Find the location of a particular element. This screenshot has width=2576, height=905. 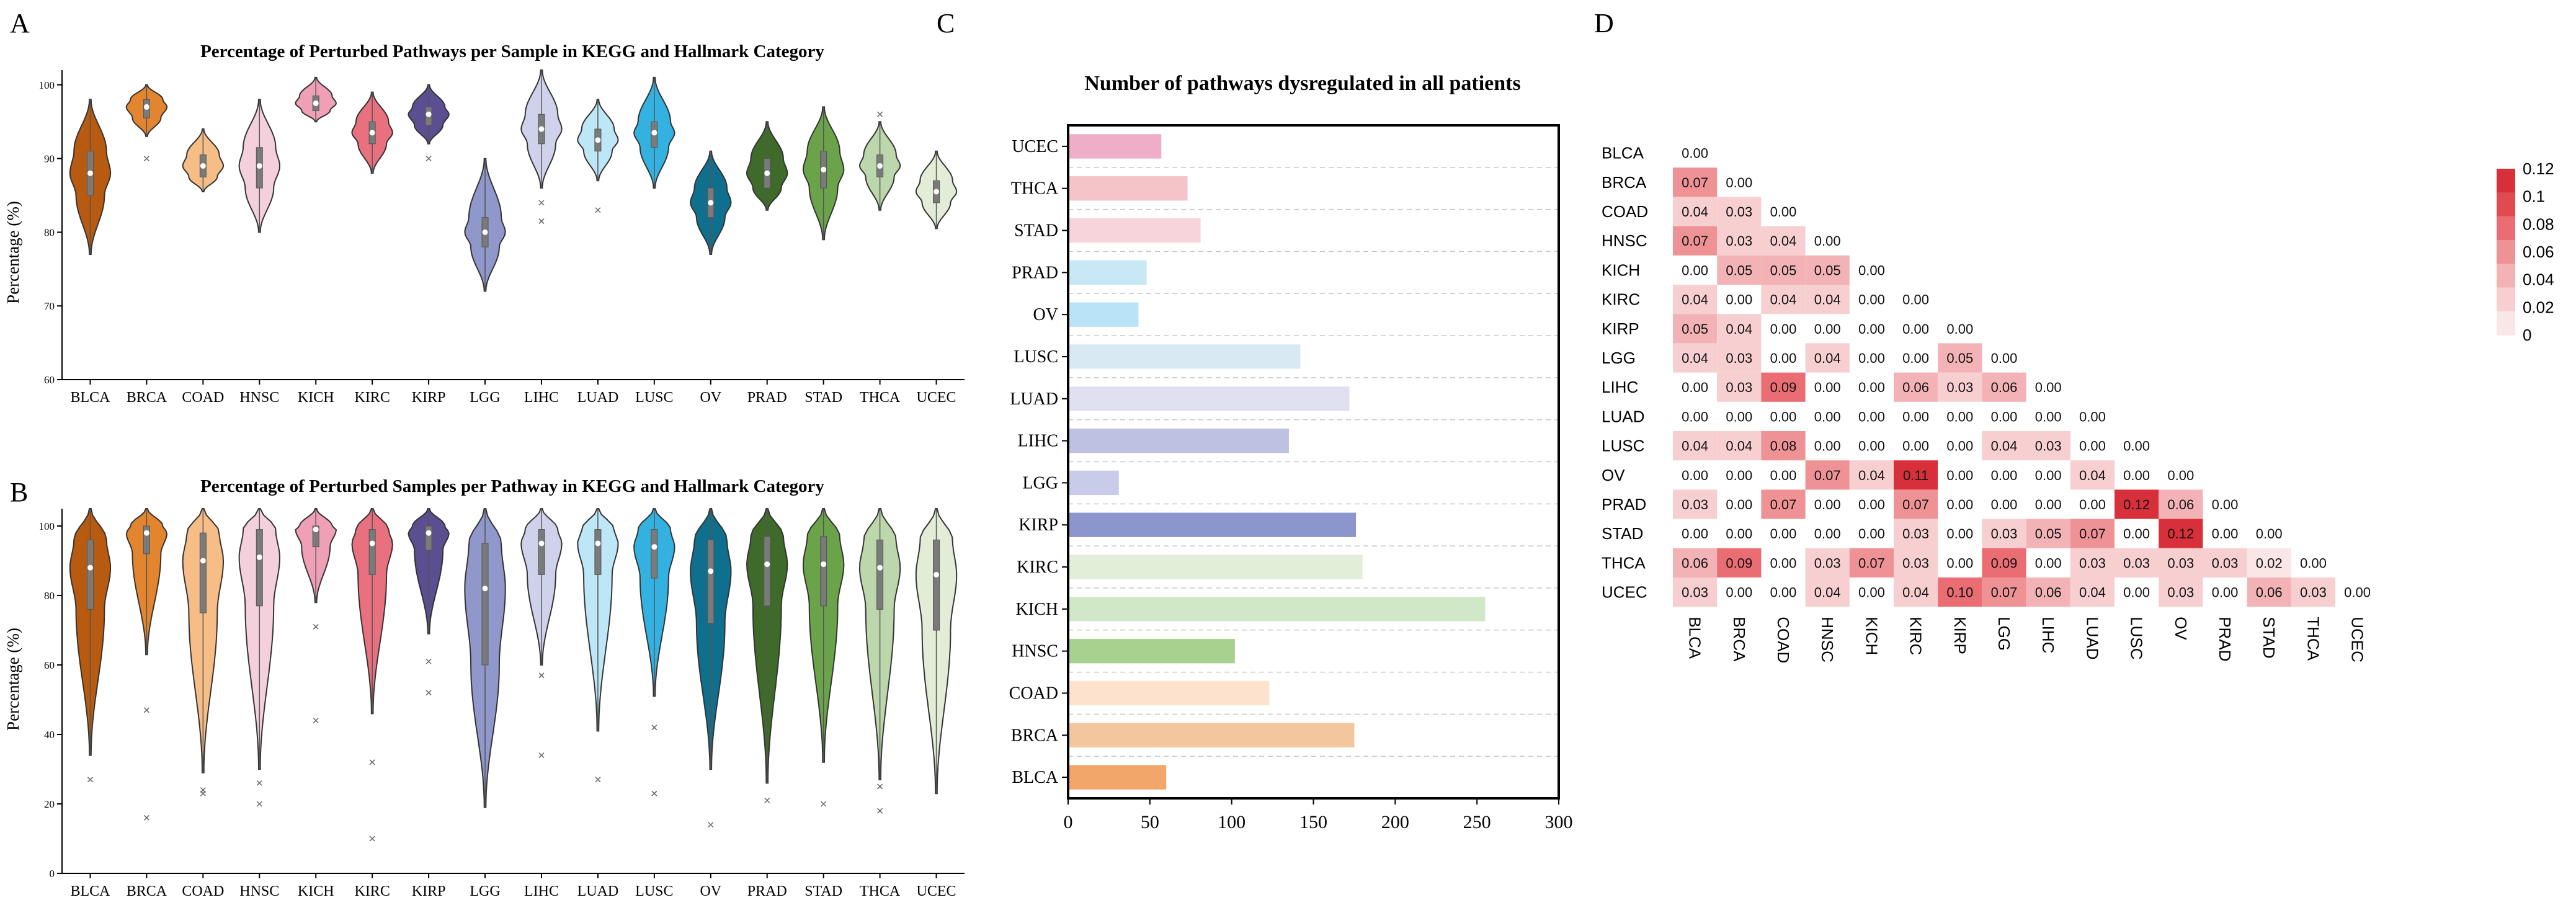

bar-kich is located at coordinates (1277, 609).